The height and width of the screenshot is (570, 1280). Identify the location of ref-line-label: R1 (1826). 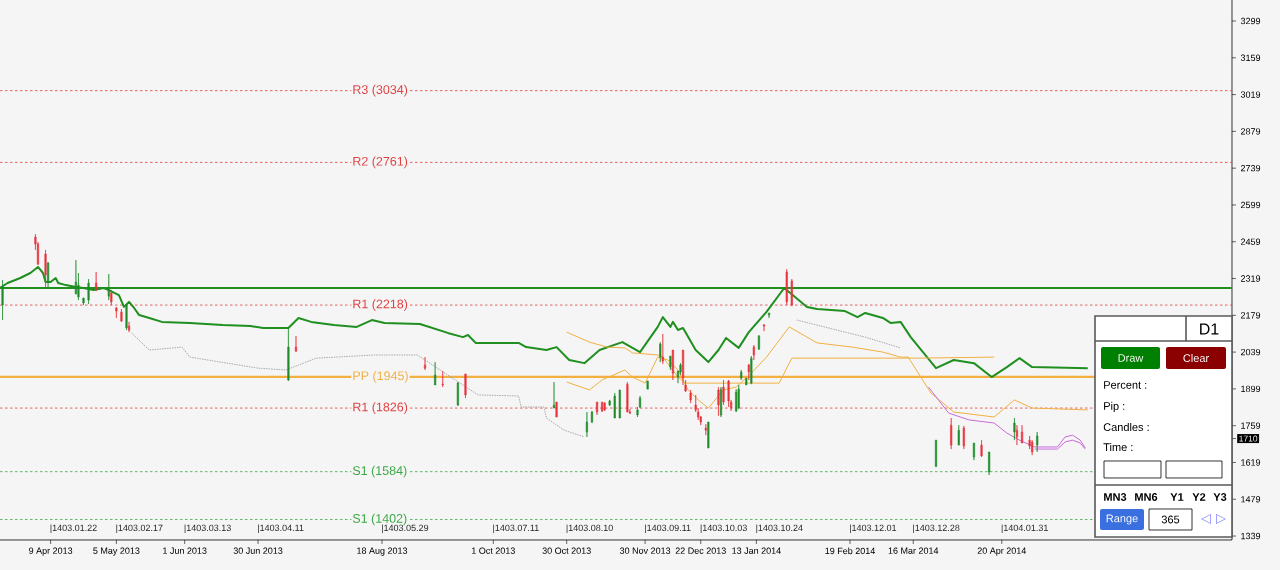
(380, 408).